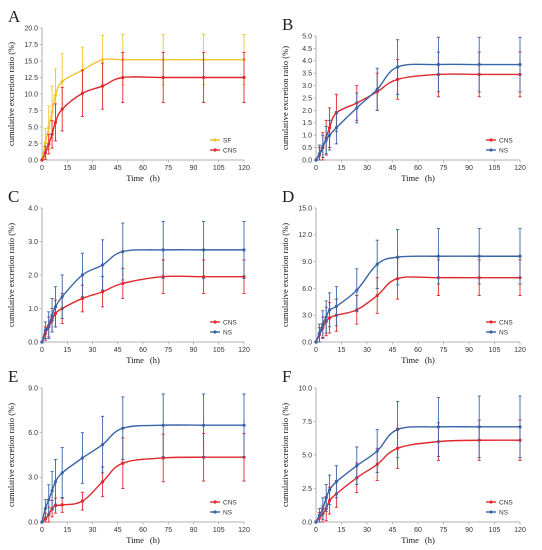 The height and width of the screenshot is (550, 542). I want to click on y-tick-label: 7.5, so click(33, 111).